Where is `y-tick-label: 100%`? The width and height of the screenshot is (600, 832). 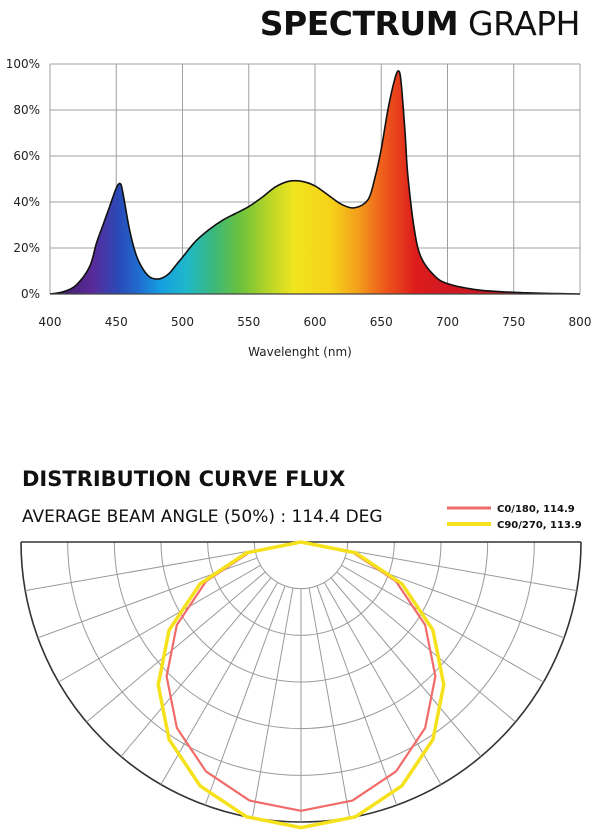 y-tick-label: 100% is located at coordinates (23, 64).